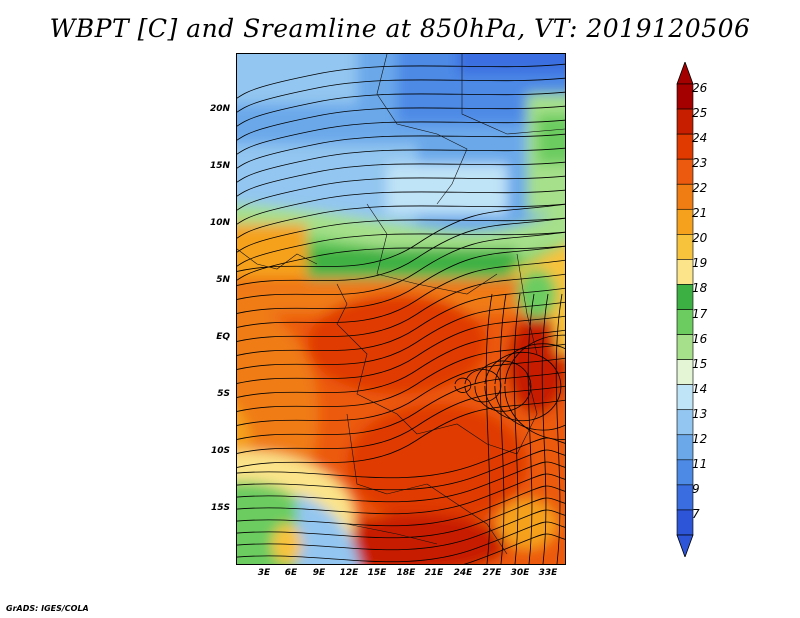  What do you see at coordinates (47, 608) in the screenshot?
I see `grads-credit: GrADS: IGES/COLA` at bounding box center [47, 608].